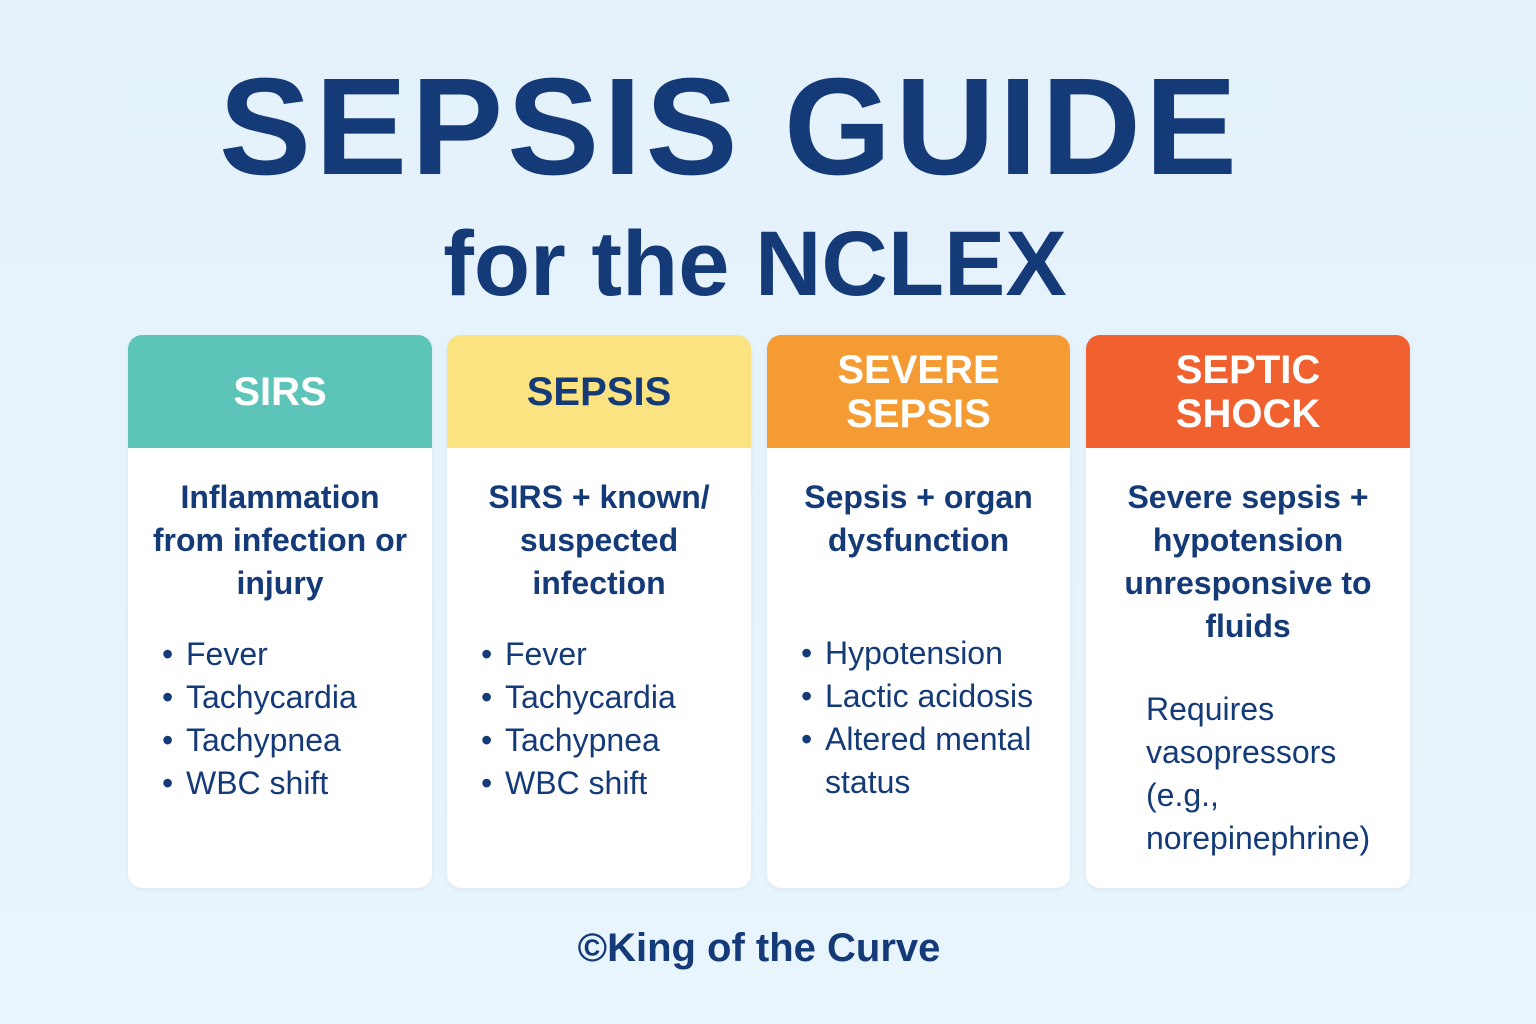 The width and height of the screenshot is (1536, 1024). I want to click on bullet-item: Altered mental status, so click(928, 761).